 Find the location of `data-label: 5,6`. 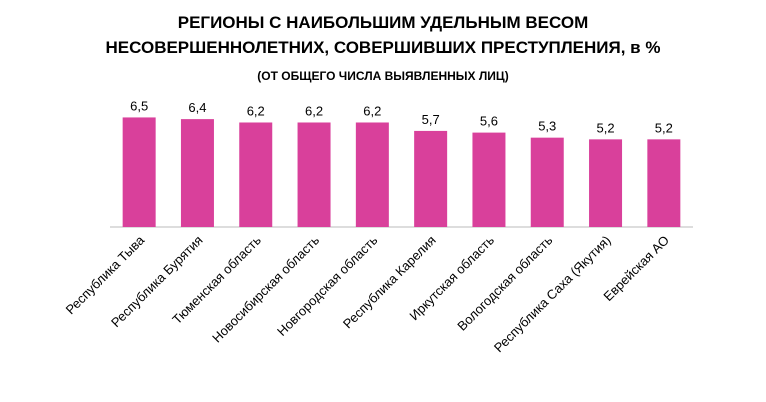

data-label: 5,6 is located at coordinates (489, 121).